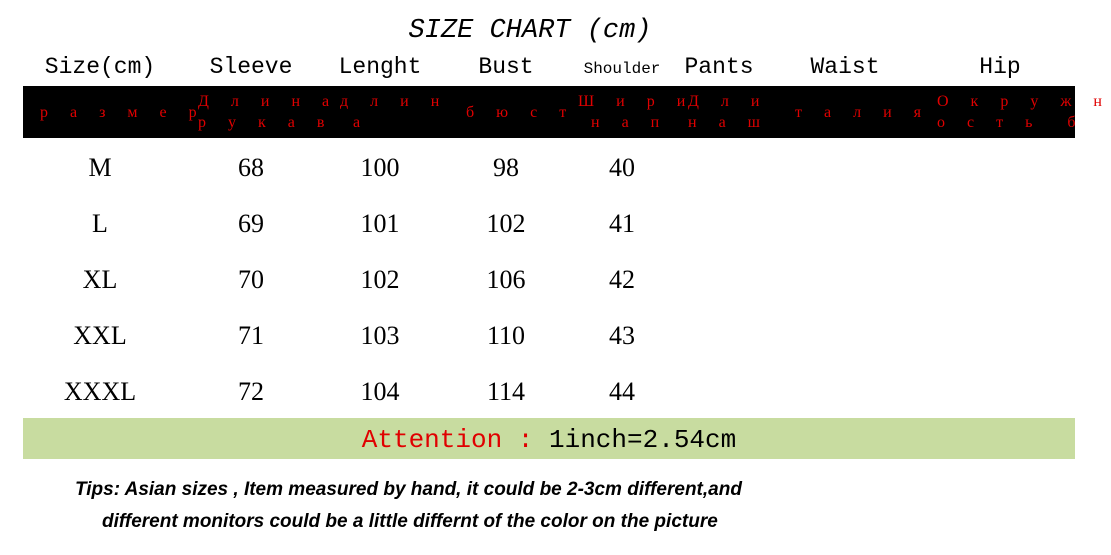 Image resolution: width=1111 pixels, height=555 pixels. I want to click on table-cell: 44, so click(622, 391).